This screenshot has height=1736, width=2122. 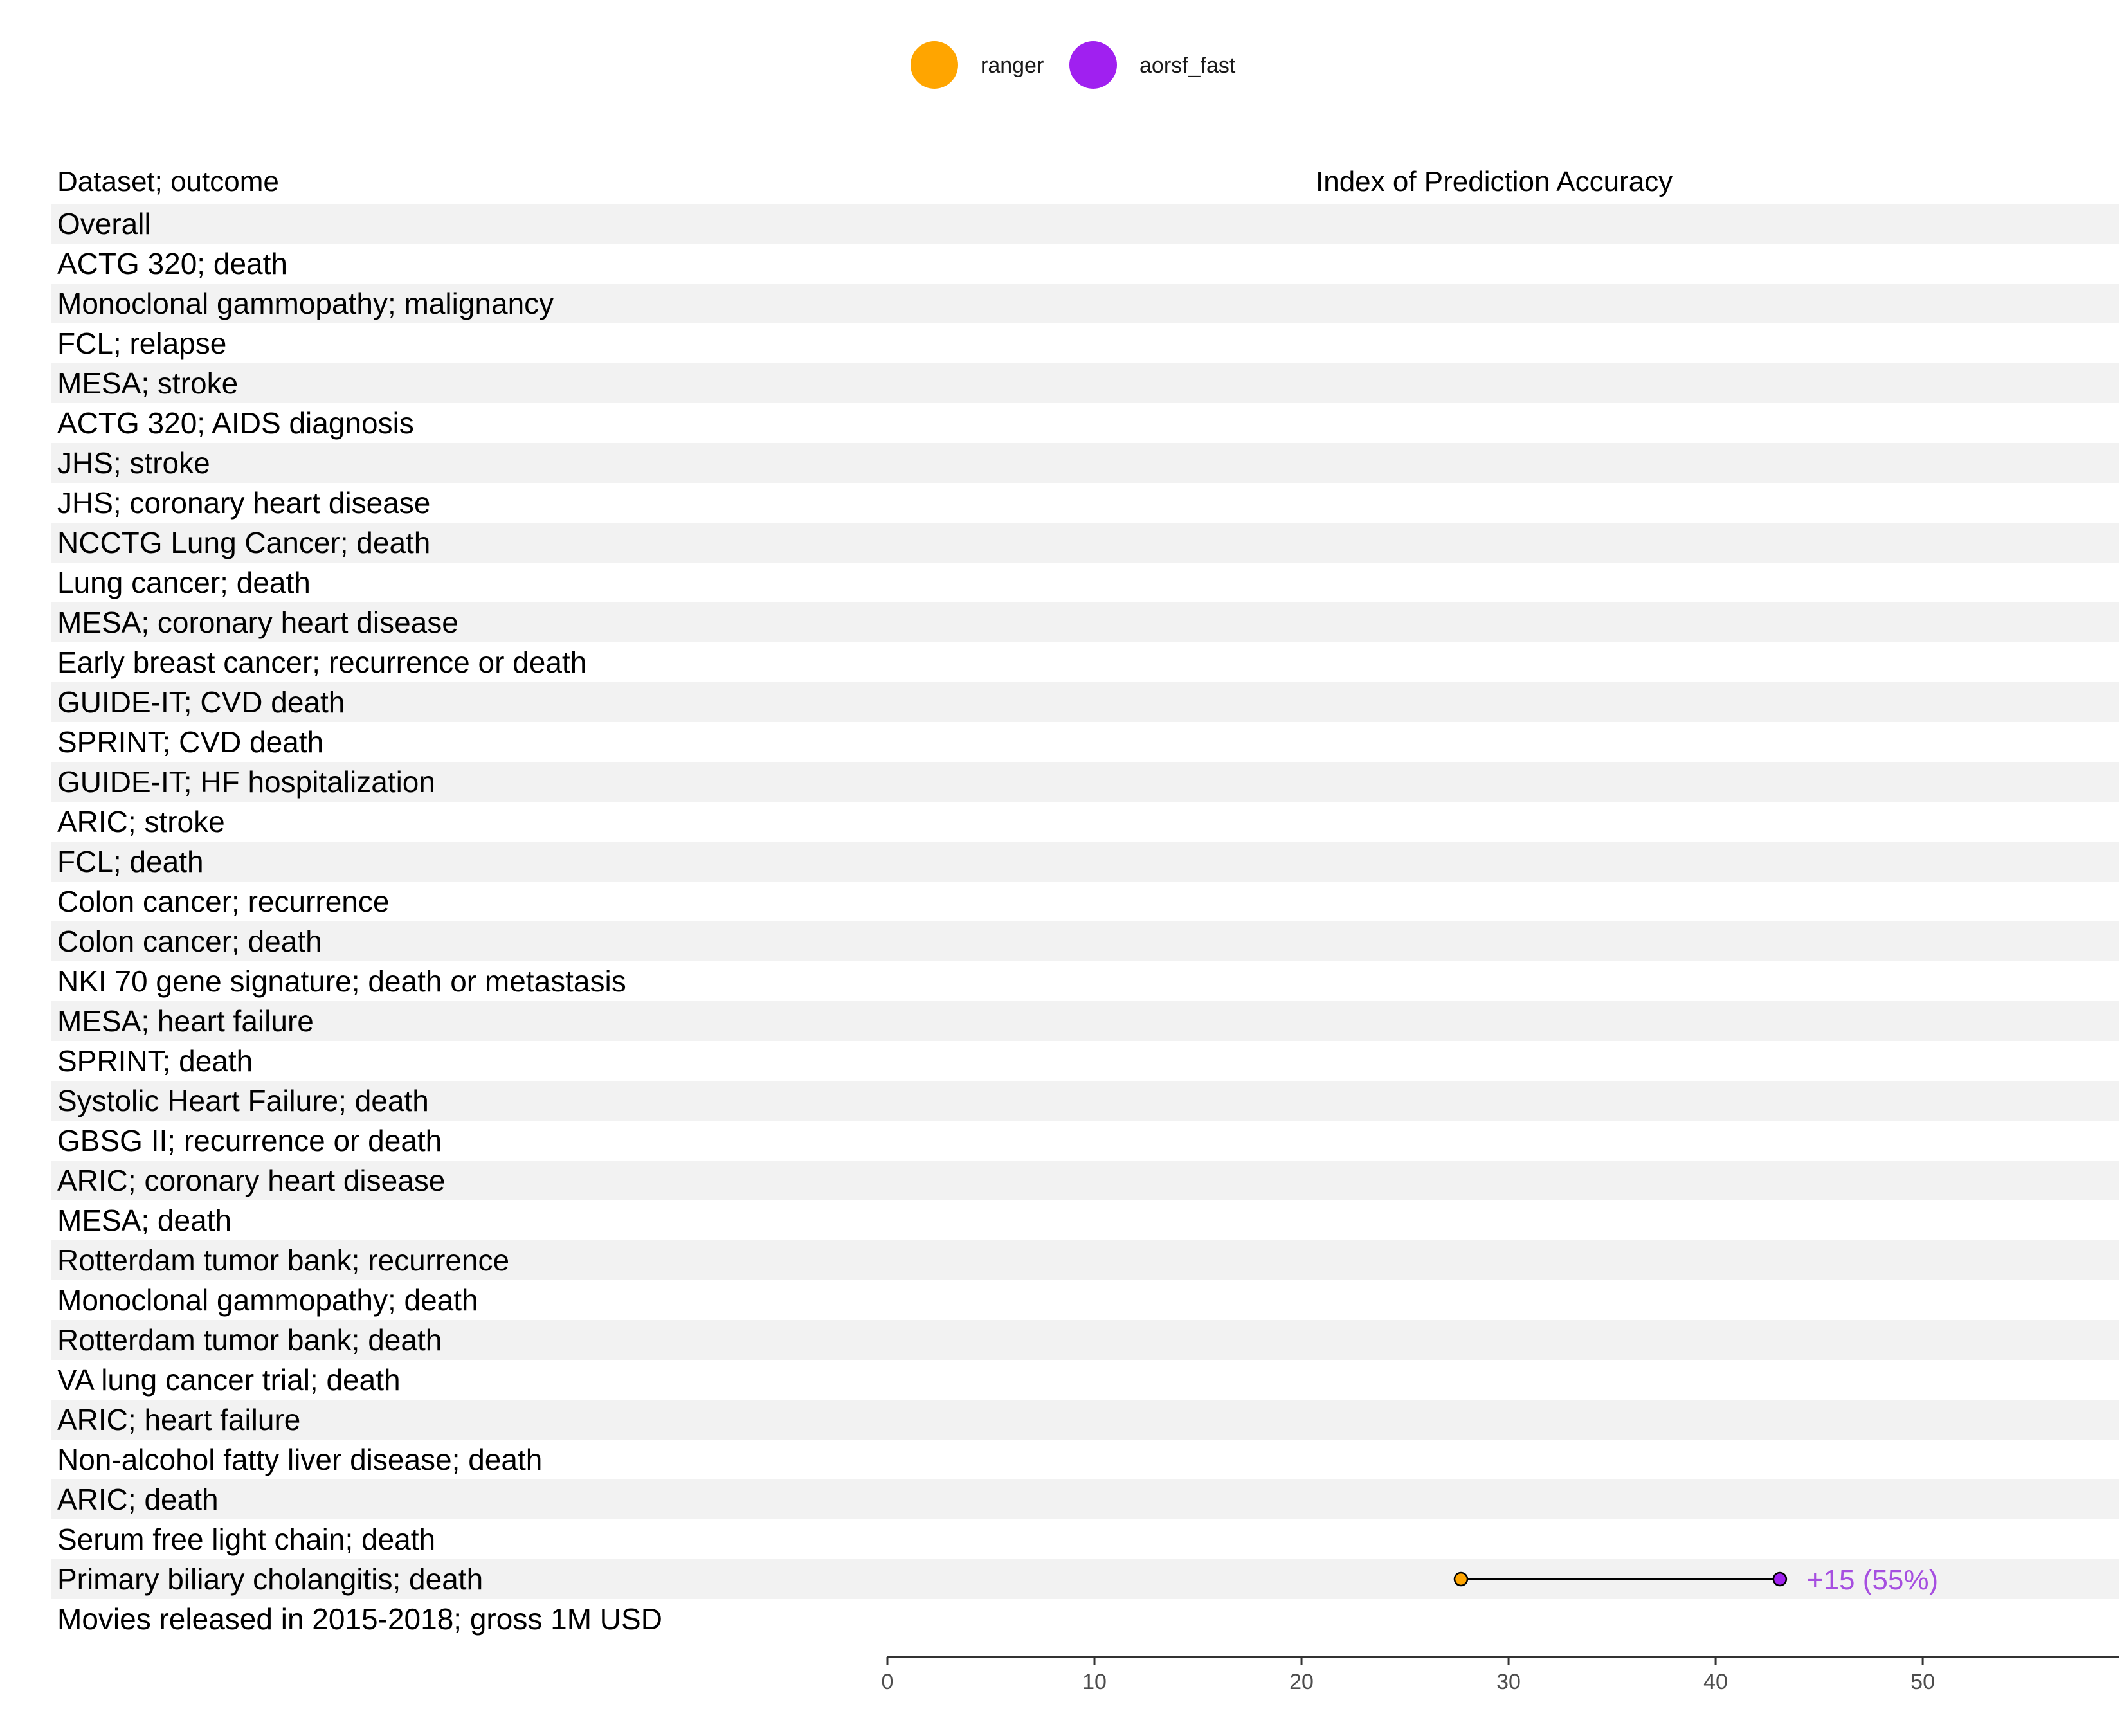 I want to click on row-label-non-alcohol-fatty-liver-disease-death: Non-alcohol fatty liver disease; death, so click(x=299, y=1459).